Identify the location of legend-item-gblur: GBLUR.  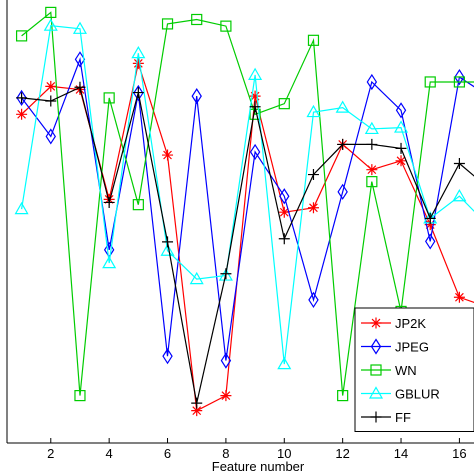
(400, 394).